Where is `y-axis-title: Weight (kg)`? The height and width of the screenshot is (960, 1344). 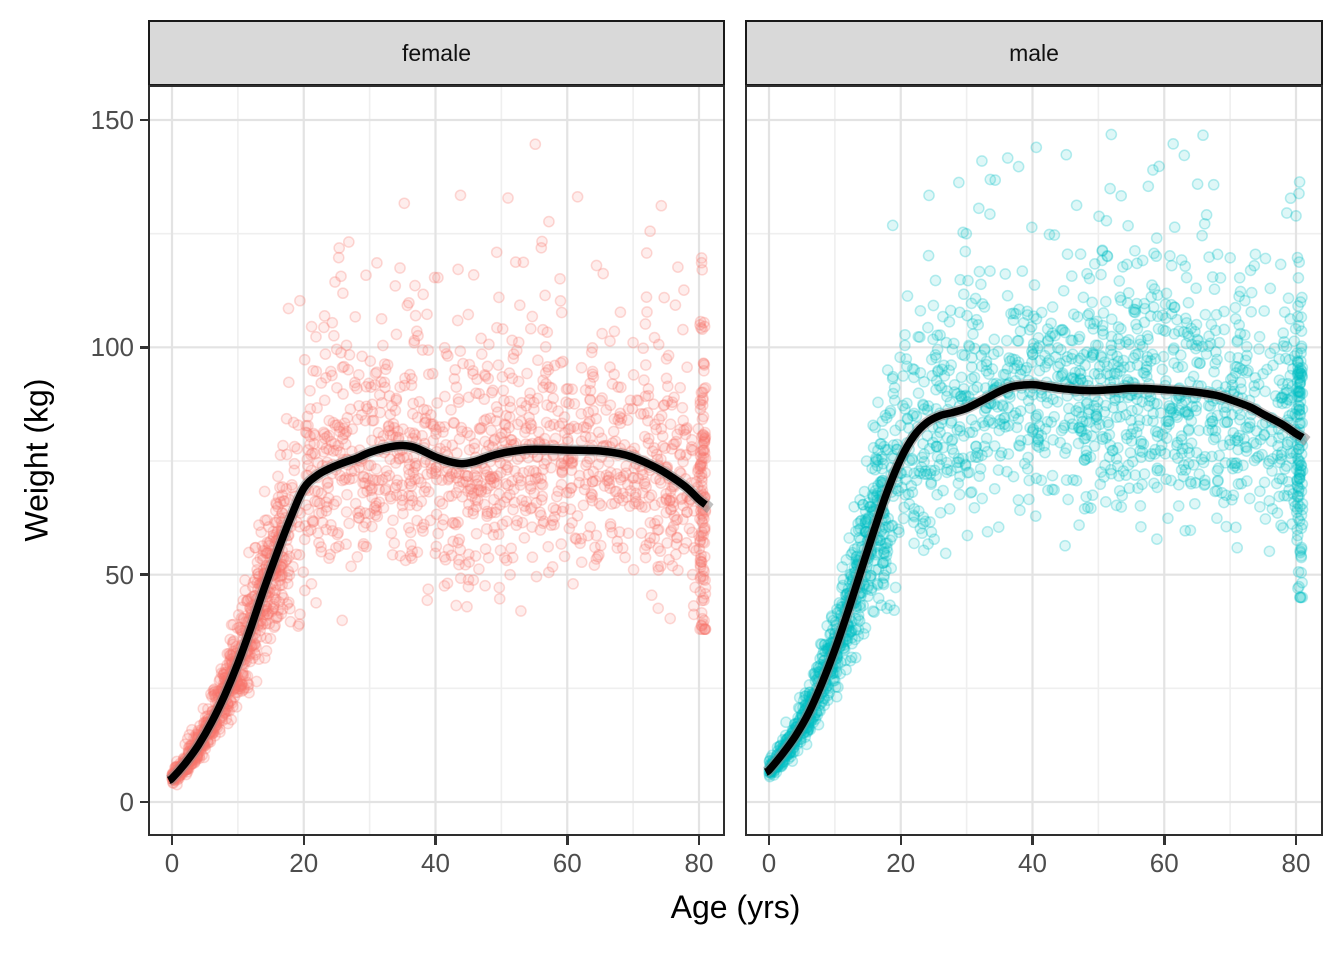
y-axis-title: Weight (kg) is located at coordinates (36, 460).